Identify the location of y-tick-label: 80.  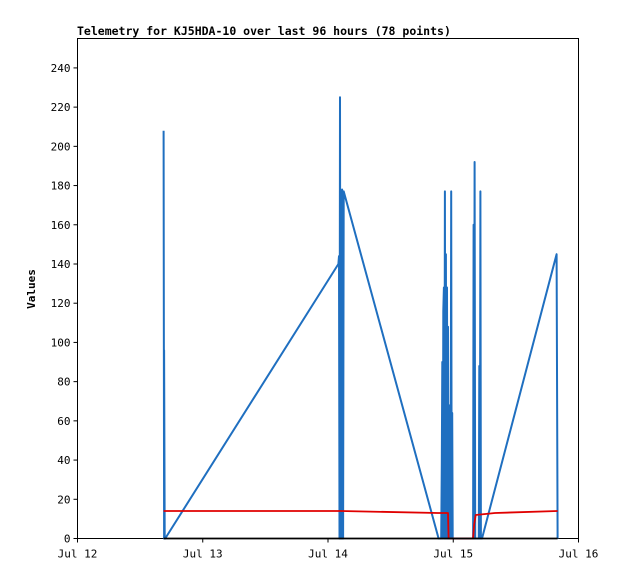
(63, 382).